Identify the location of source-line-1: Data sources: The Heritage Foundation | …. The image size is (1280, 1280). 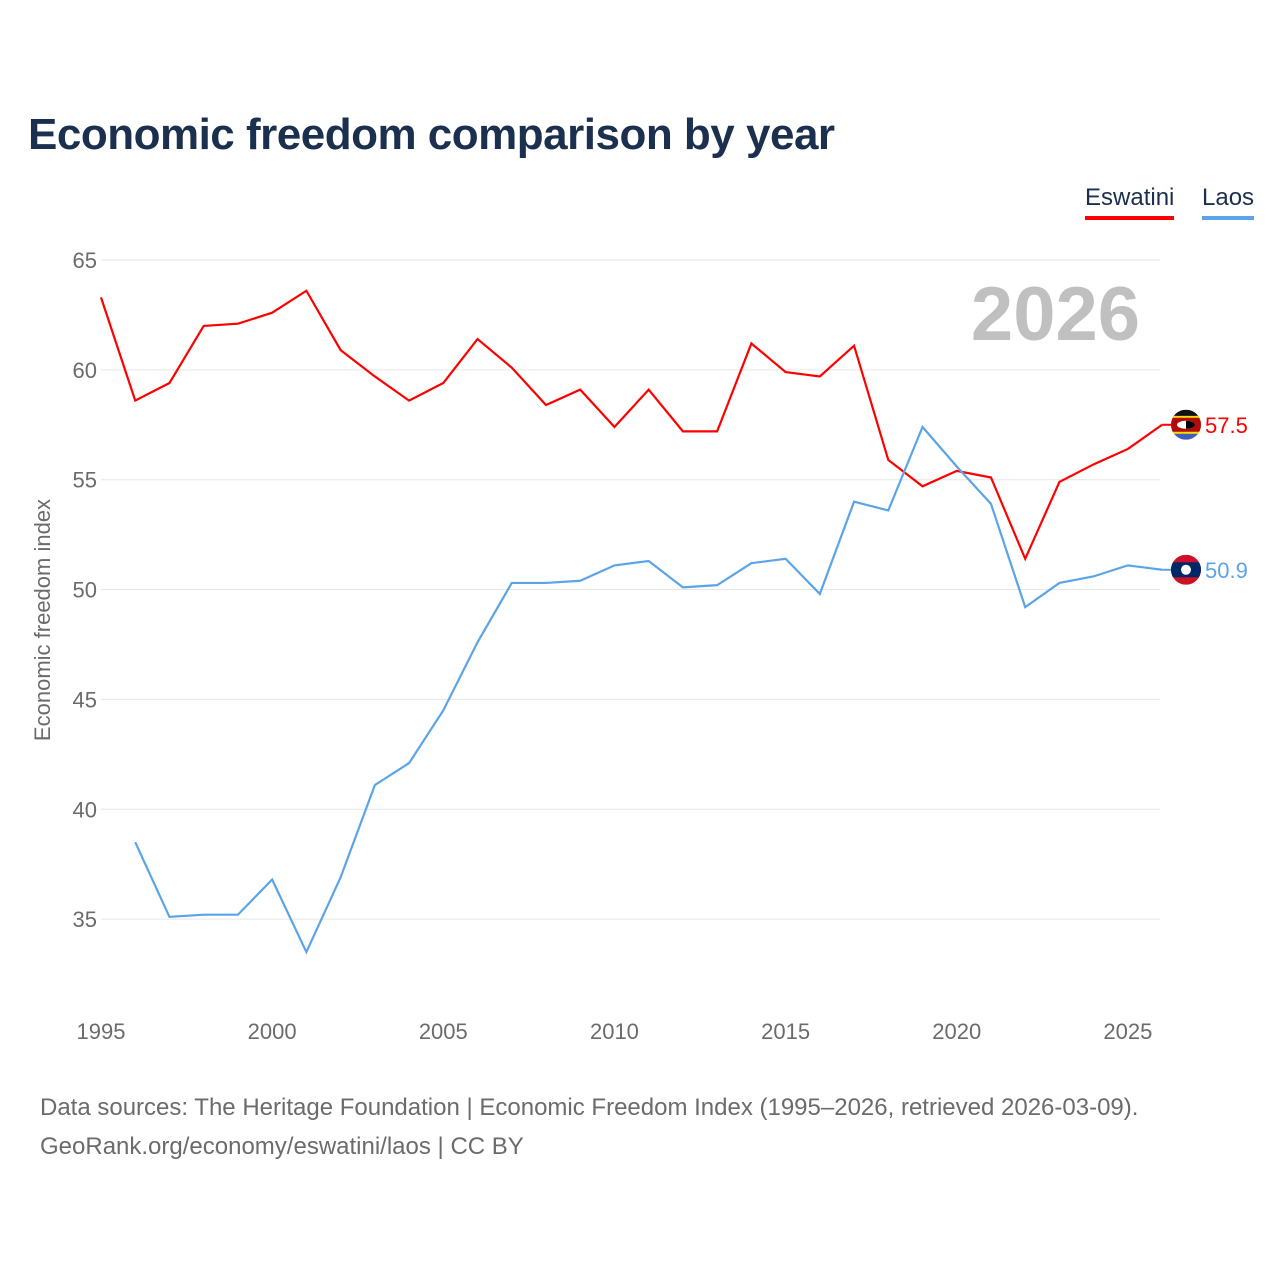
(589, 1107).